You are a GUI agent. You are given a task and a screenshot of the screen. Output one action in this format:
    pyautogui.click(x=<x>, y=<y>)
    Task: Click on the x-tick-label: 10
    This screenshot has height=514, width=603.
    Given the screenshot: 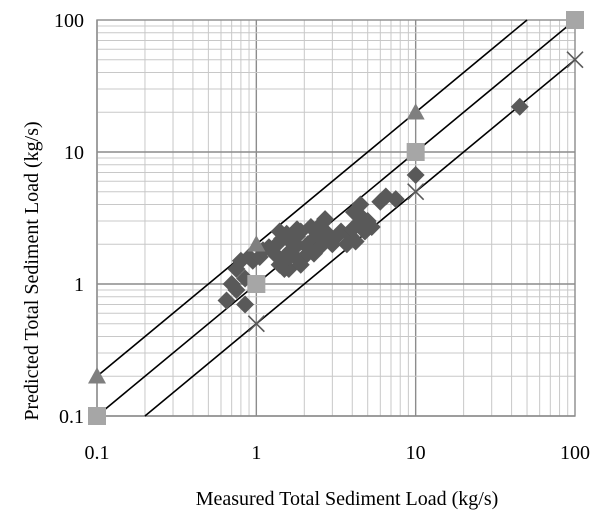 What is the action you would take?
    pyautogui.click(x=416, y=453)
    